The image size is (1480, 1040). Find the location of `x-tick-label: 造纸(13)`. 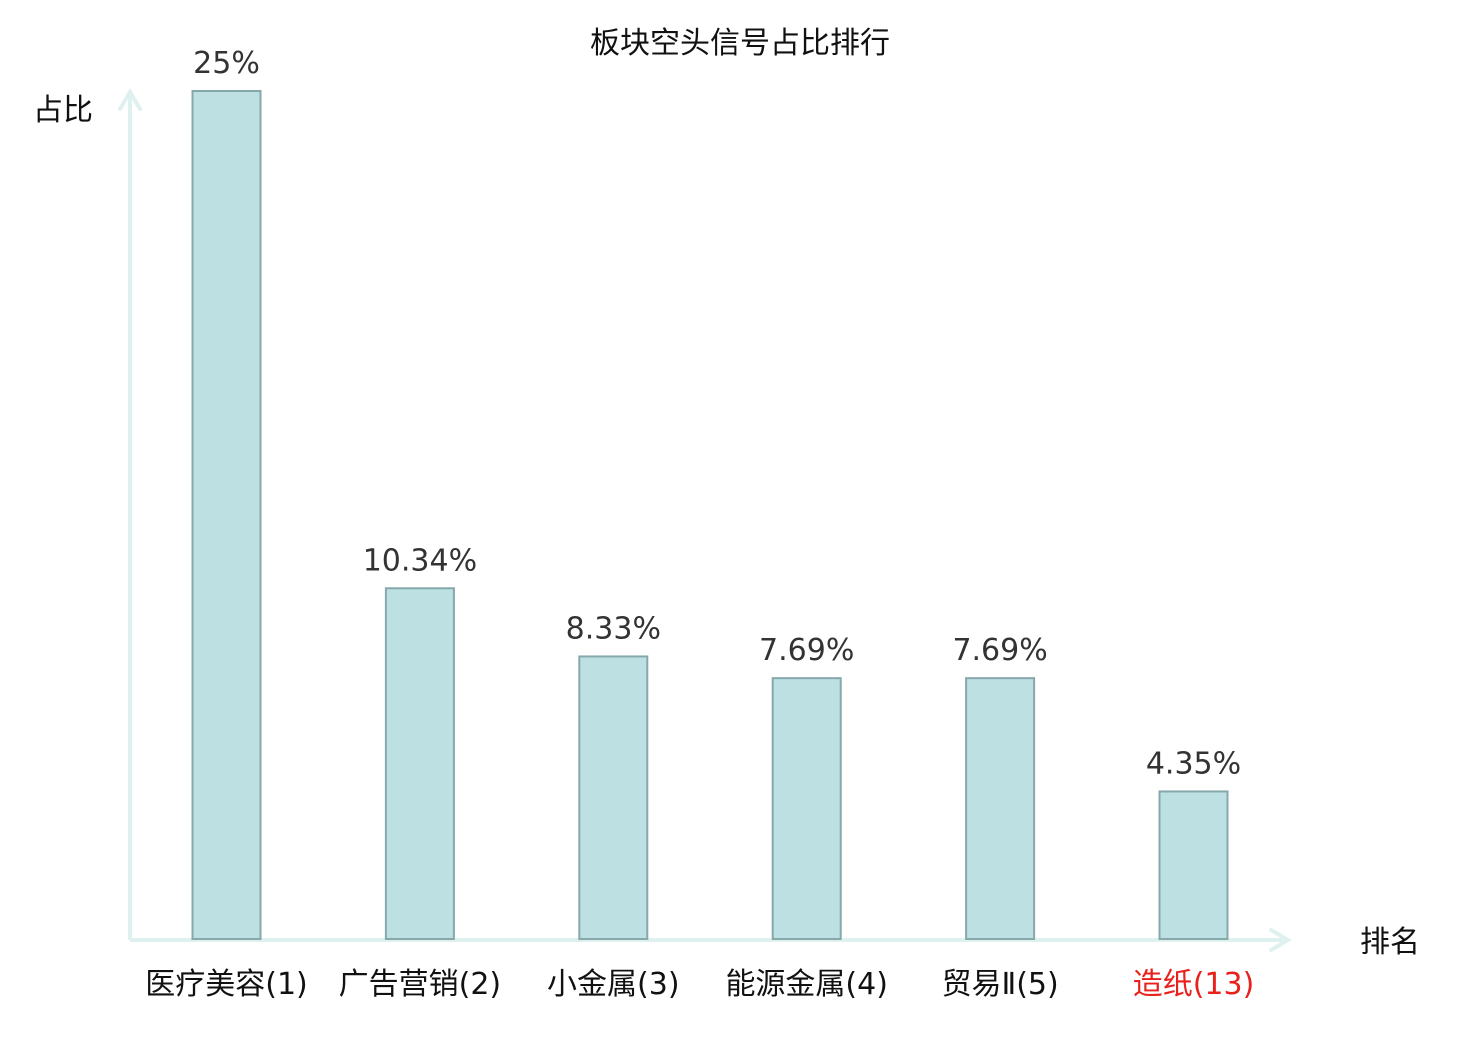

x-tick-label: 造纸(13) is located at coordinates (1194, 984).